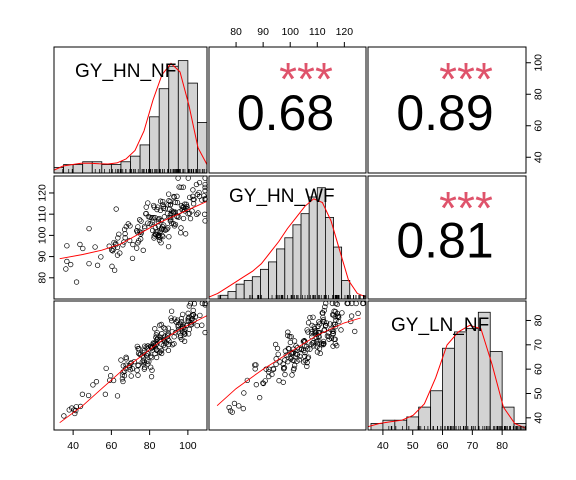 This screenshot has height=480, width=576. I want to click on variable-label: GY_HN_WF, so click(282, 196).